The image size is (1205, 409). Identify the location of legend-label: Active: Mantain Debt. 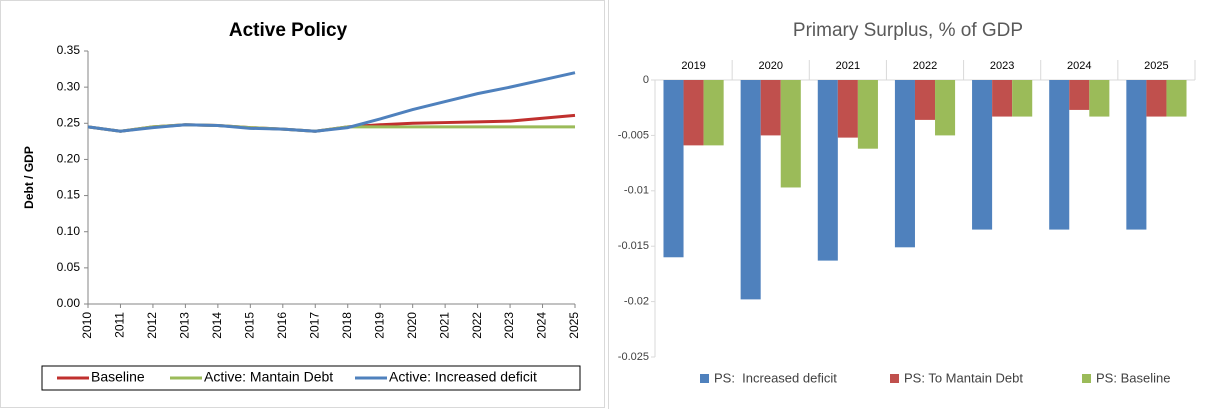
(268, 377).